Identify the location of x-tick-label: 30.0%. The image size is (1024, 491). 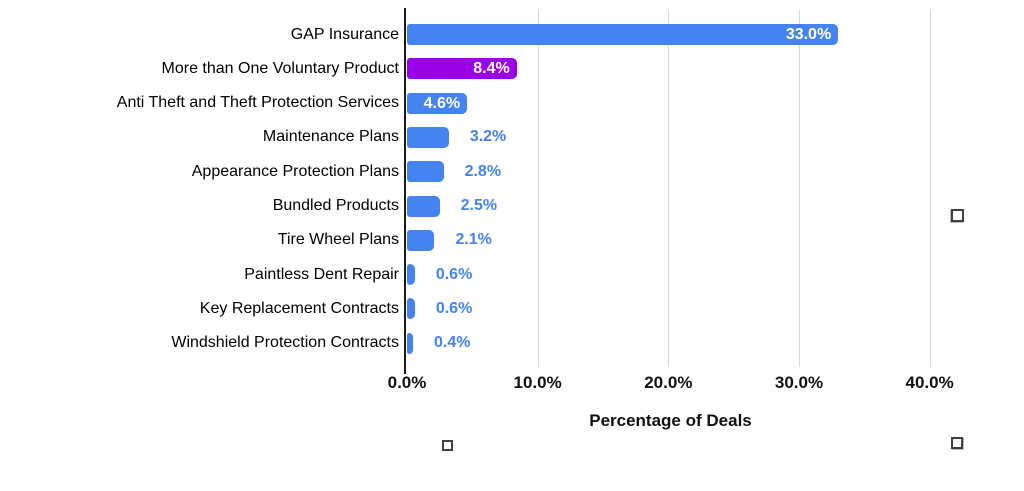
(799, 382).